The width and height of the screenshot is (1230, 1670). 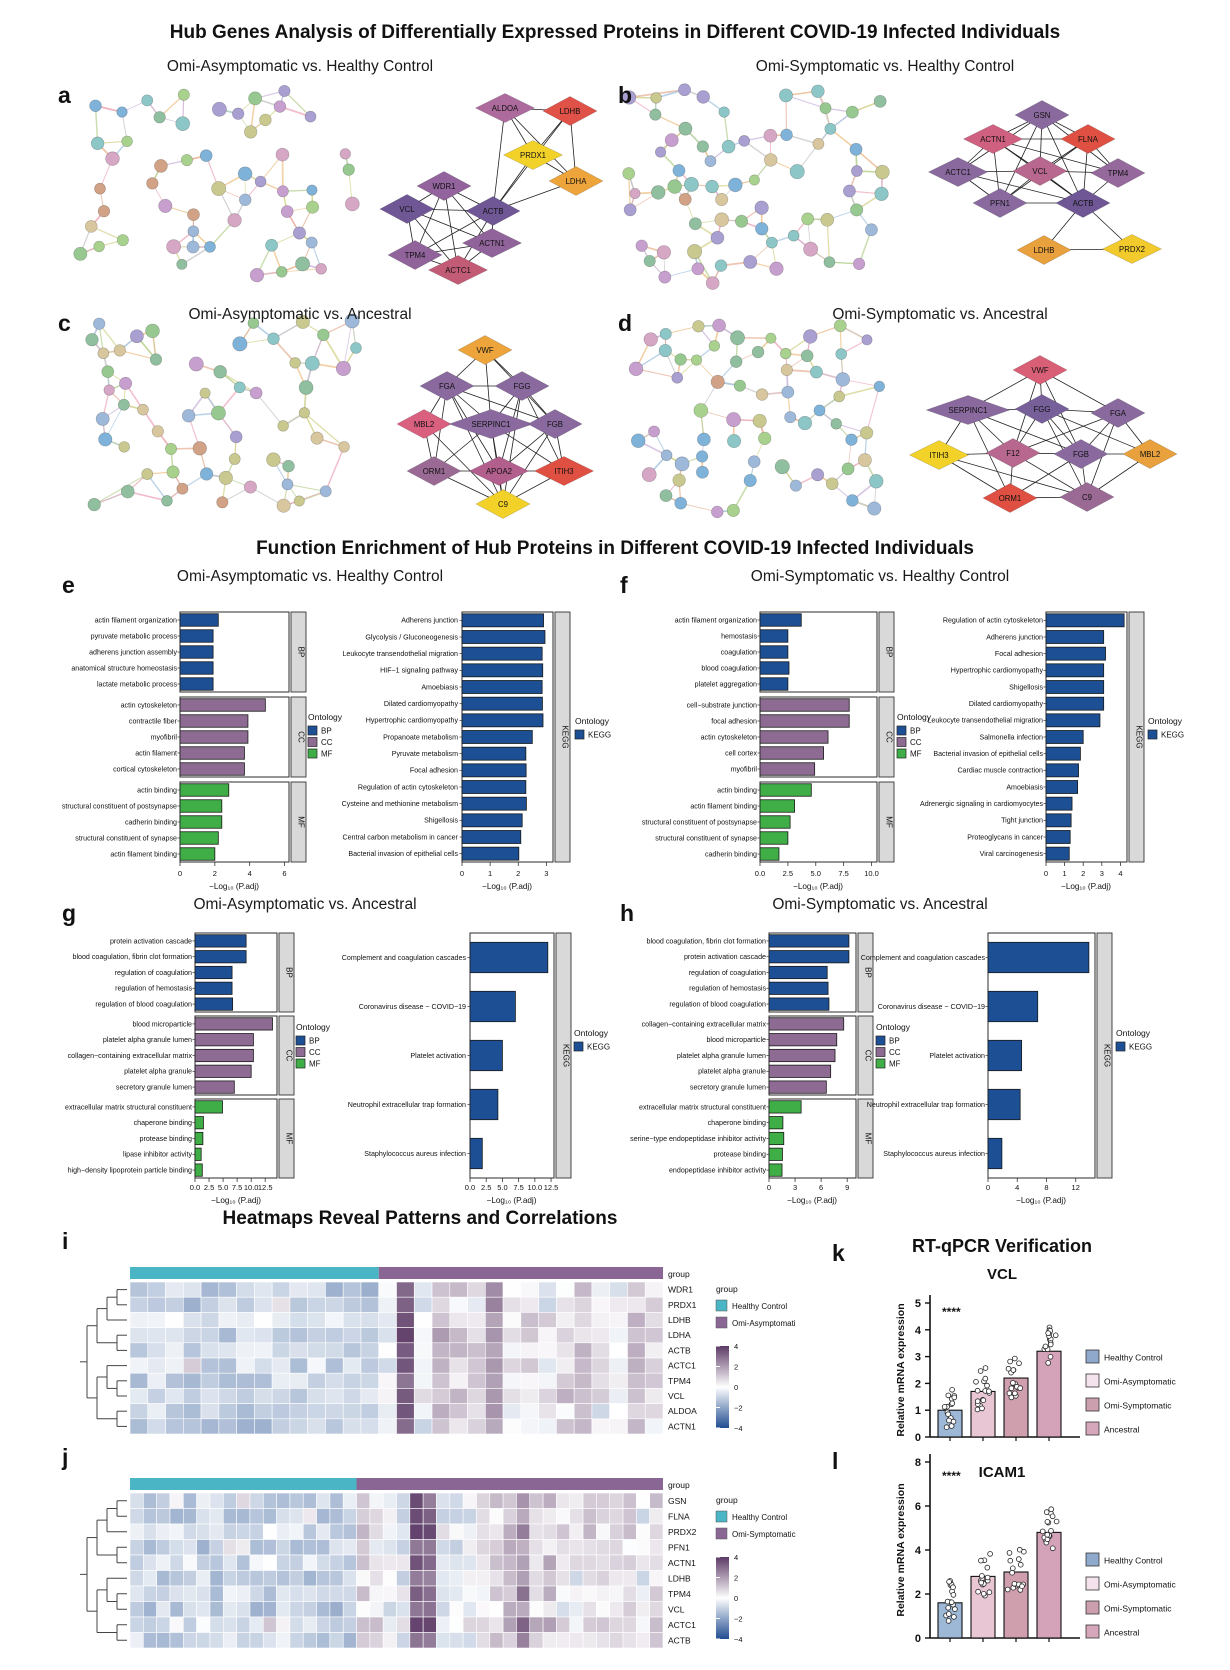 What do you see at coordinates (69, 913) in the screenshot?
I see `panel-g-letter: g` at bounding box center [69, 913].